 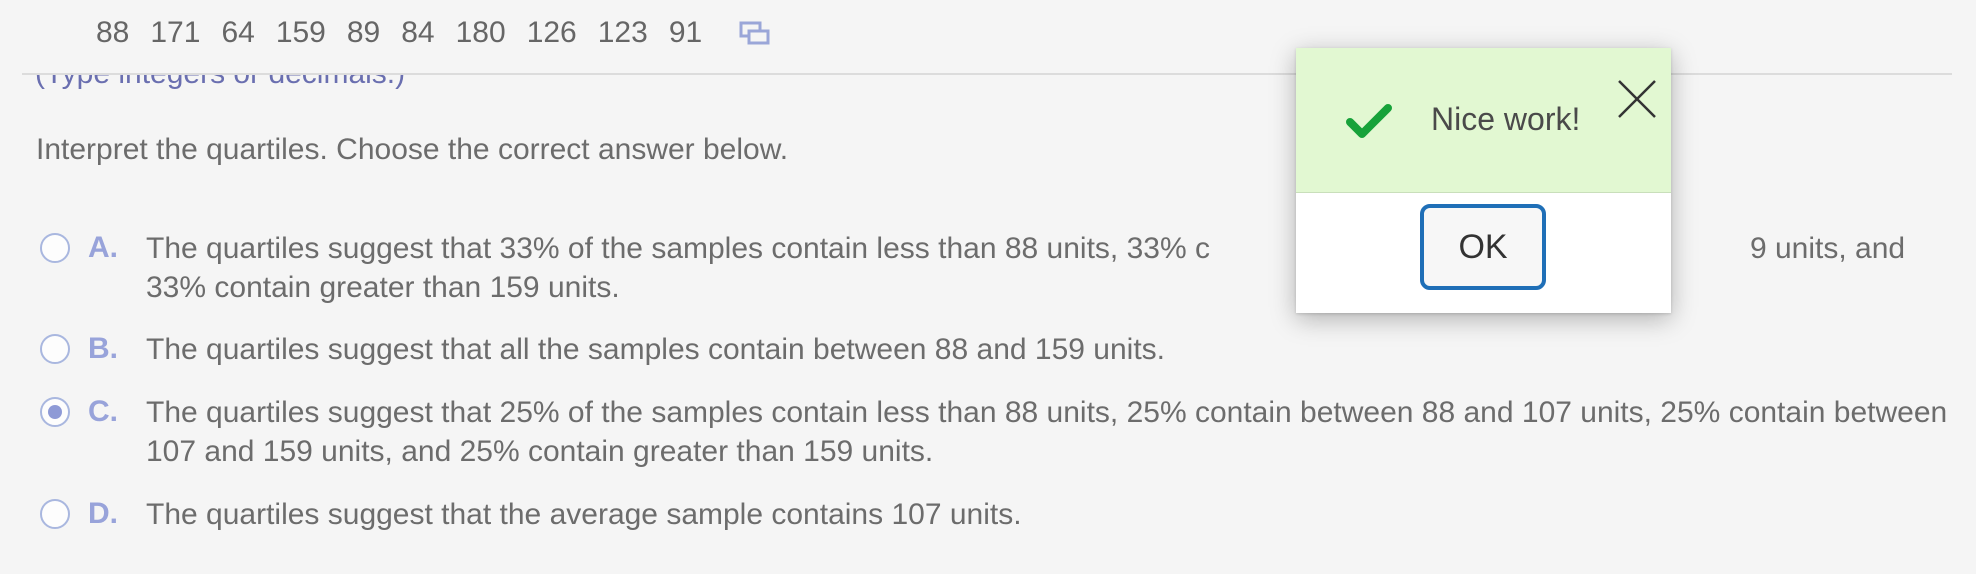 I want to click on feedback-popup: Nice work! OK, so click(x=1483, y=180).